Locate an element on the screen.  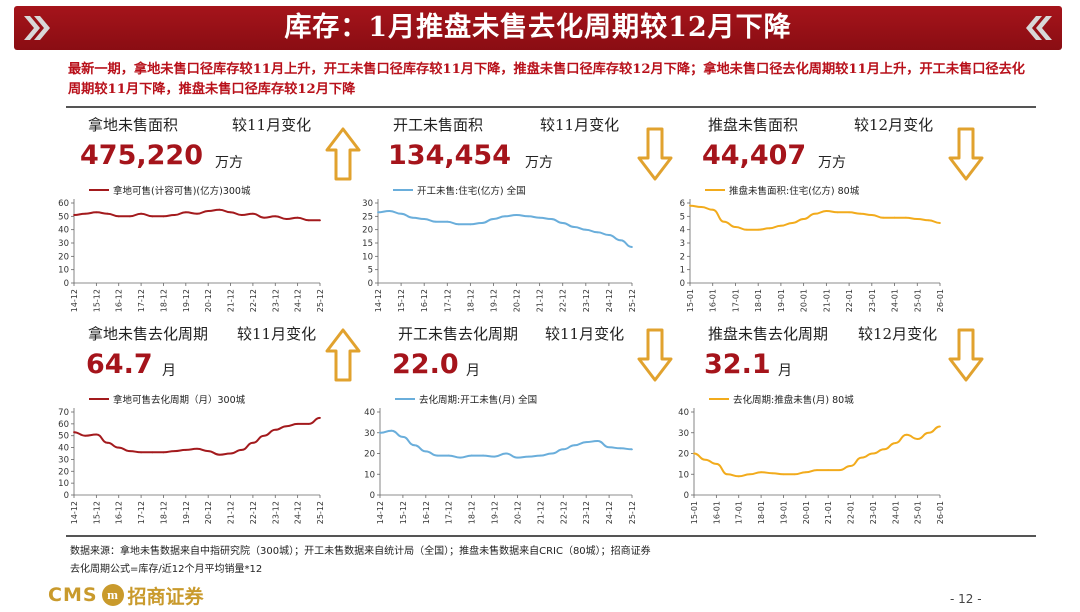
title-banner: 库存：1月推盘未售去化周期较12月下降 is located at coordinates (538, 28).